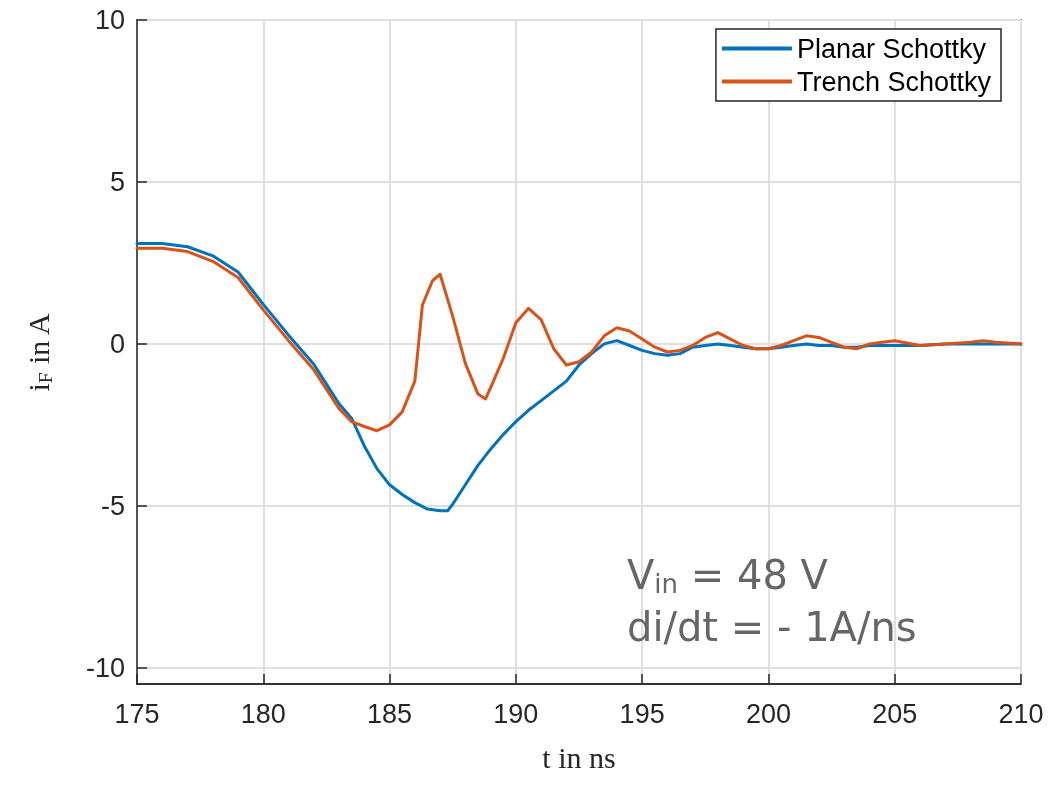  I want to click on y-axis-title: iF in A, so click(38, 352).